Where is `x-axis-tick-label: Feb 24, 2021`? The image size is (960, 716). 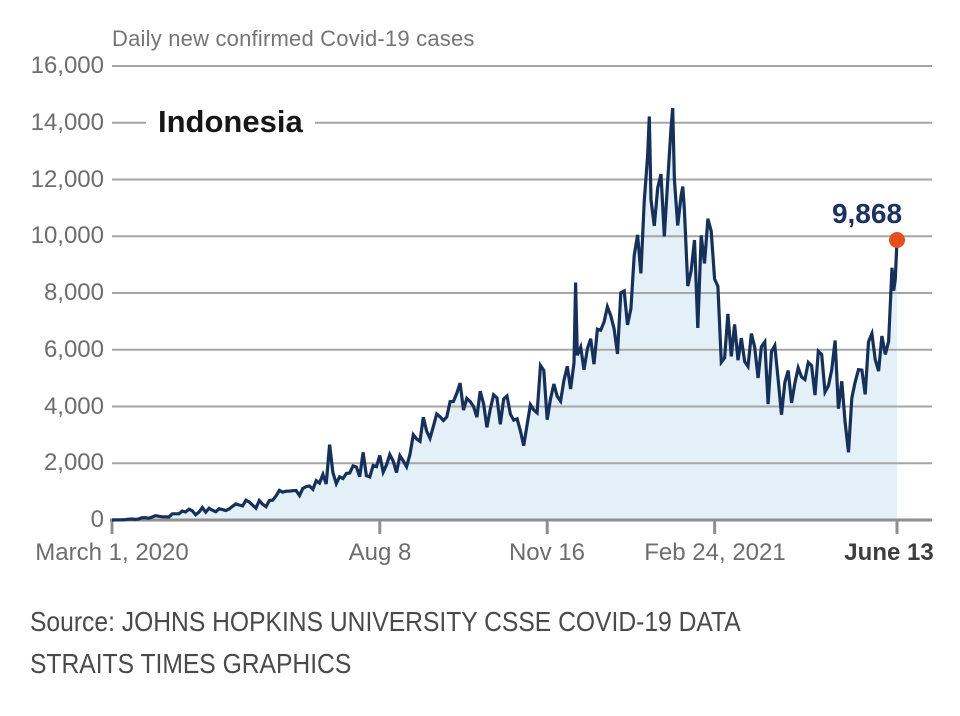
x-axis-tick-label: Feb 24, 2021 is located at coordinates (715, 552).